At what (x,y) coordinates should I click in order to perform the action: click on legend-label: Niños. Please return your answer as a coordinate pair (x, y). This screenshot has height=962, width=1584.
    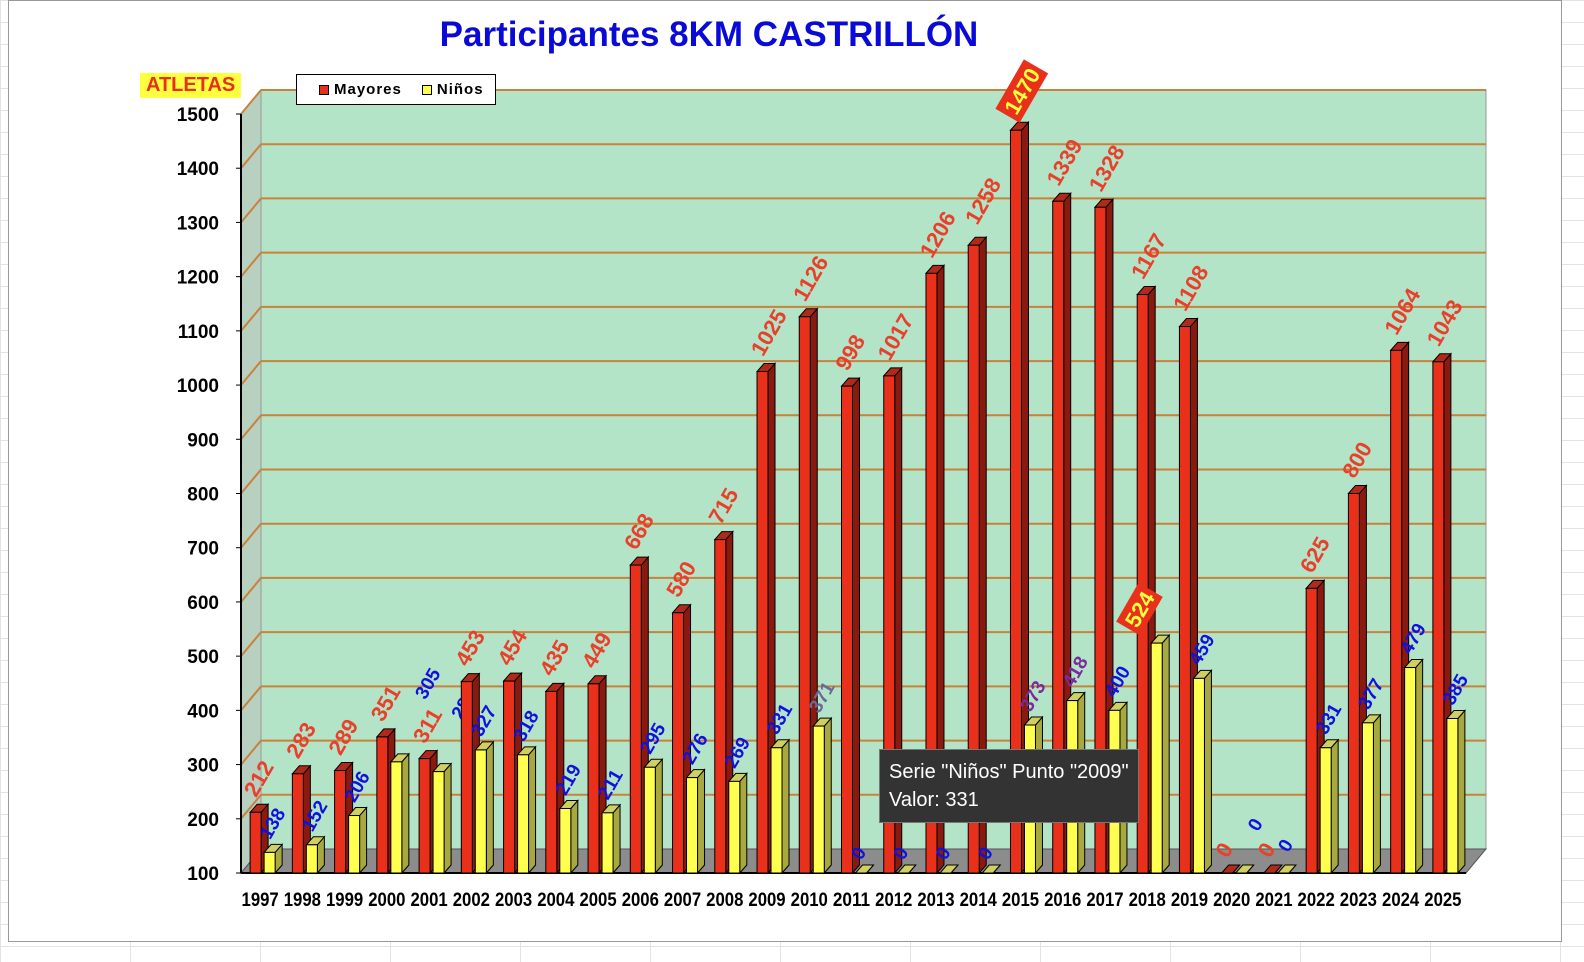
    Looking at the image, I should click on (460, 89).